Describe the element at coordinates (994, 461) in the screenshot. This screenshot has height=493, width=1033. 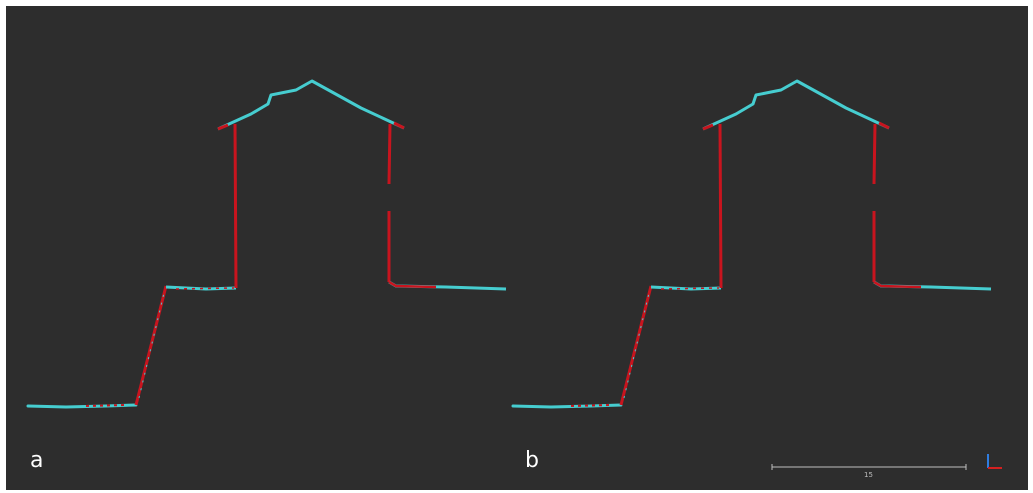
I see `axis-indicator-icon` at that location.